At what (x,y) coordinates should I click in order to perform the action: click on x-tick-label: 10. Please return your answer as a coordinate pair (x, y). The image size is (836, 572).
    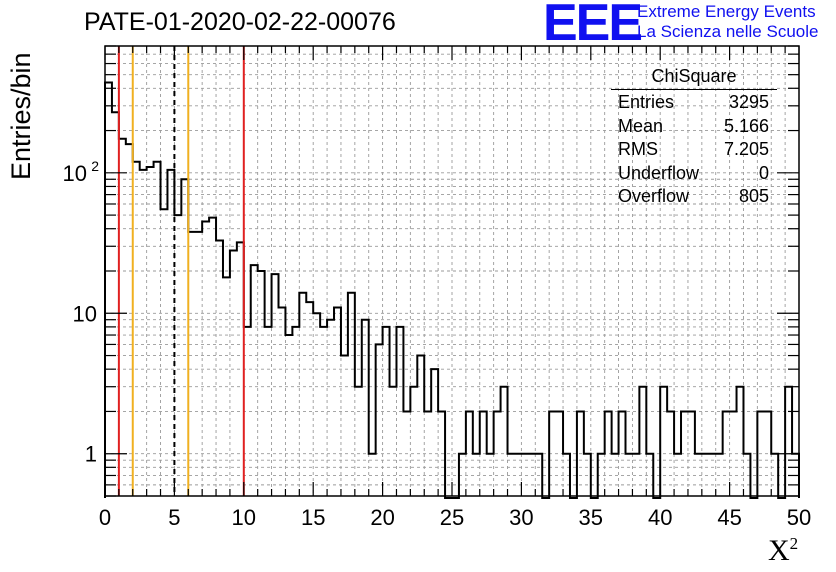
    Looking at the image, I should click on (244, 517).